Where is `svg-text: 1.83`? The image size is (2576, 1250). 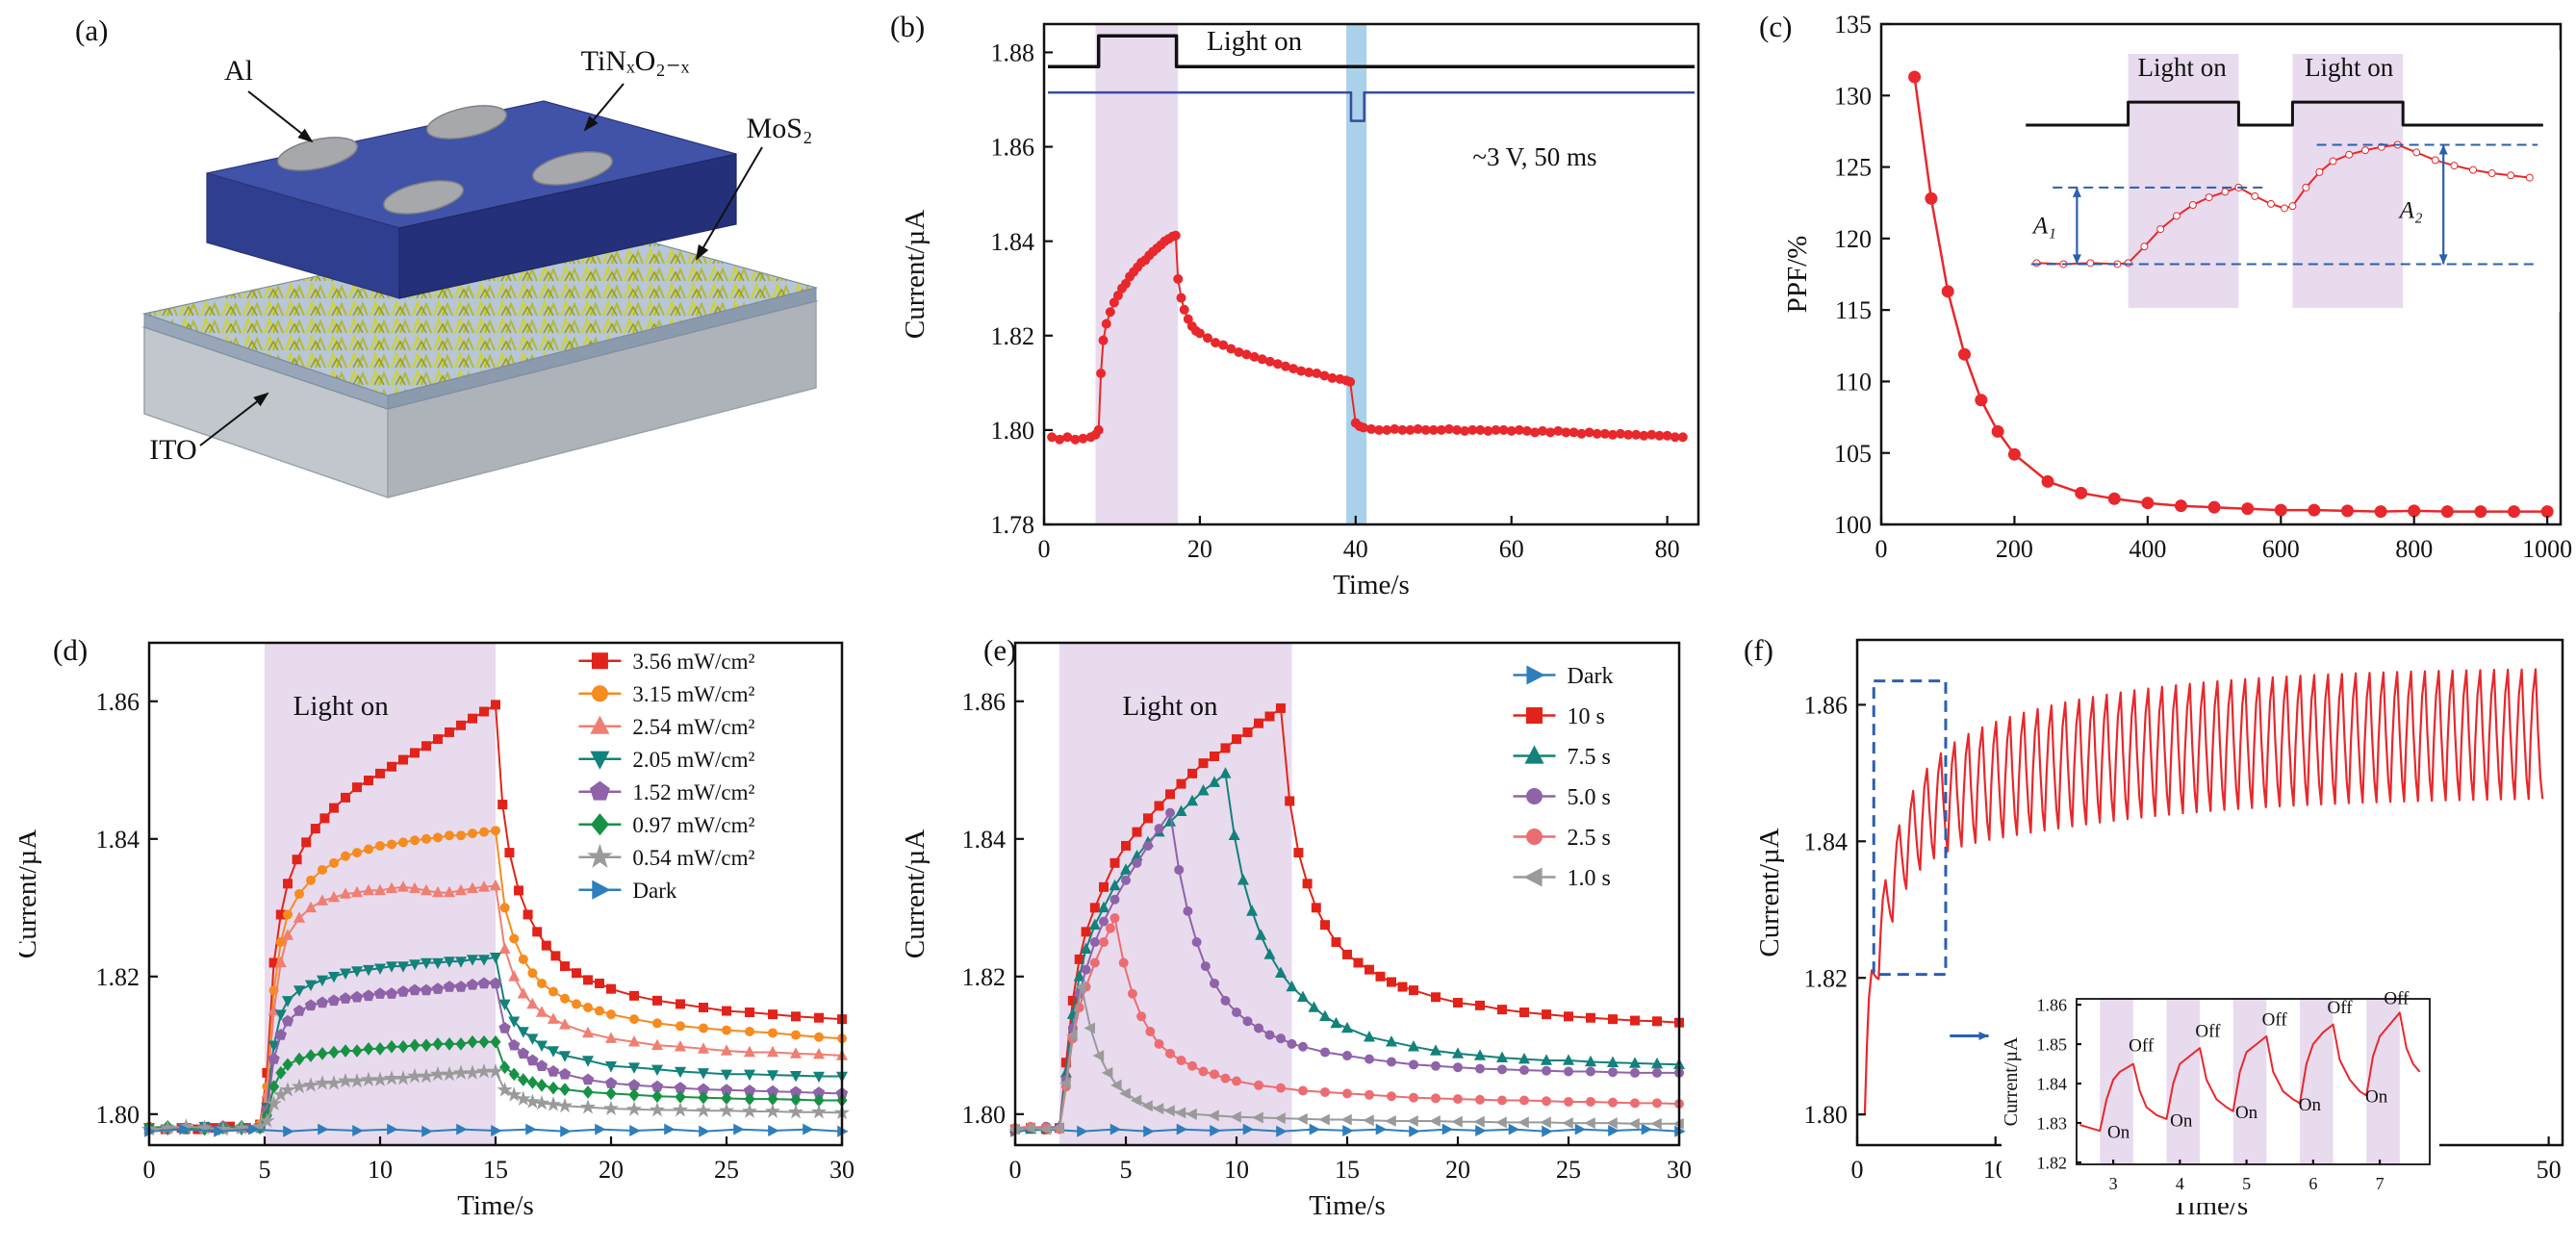 svg-text: 1.83 is located at coordinates (2052, 1123).